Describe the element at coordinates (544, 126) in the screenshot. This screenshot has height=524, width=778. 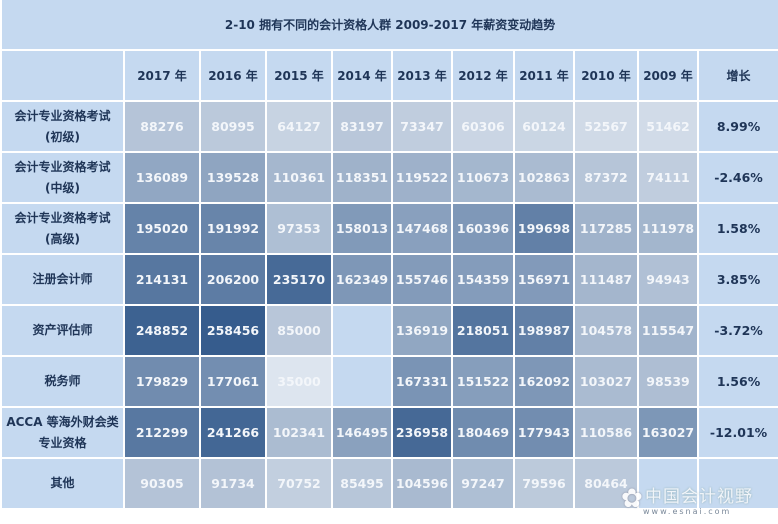
I see `heatmap-cell: 60124` at that location.